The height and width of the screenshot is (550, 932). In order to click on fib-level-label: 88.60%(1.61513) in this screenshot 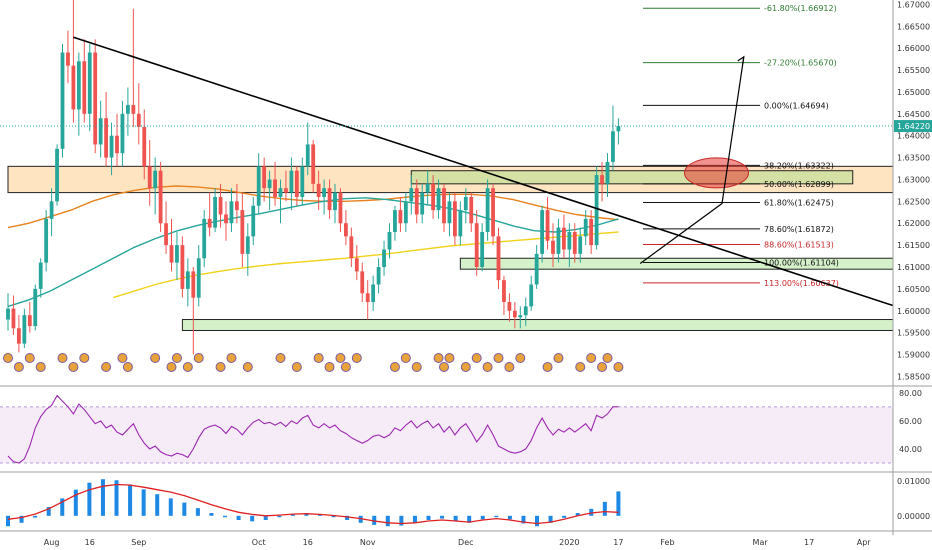, I will do `click(799, 245)`.